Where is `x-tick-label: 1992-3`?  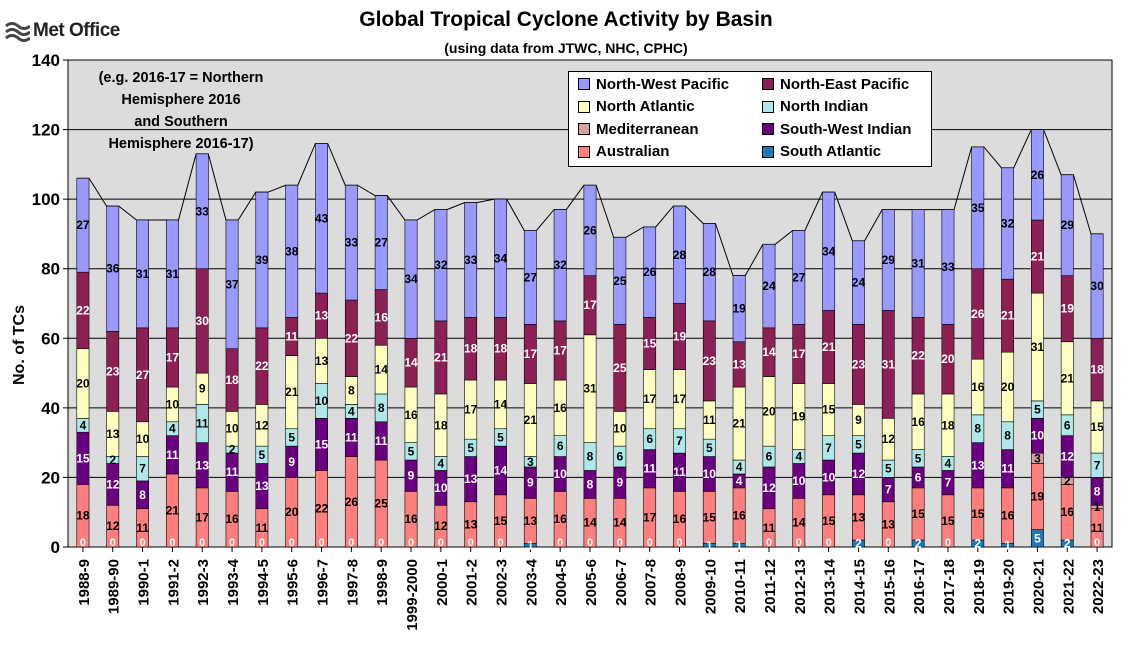 x-tick-label: 1992-3 is located at coordinates (203, 582).